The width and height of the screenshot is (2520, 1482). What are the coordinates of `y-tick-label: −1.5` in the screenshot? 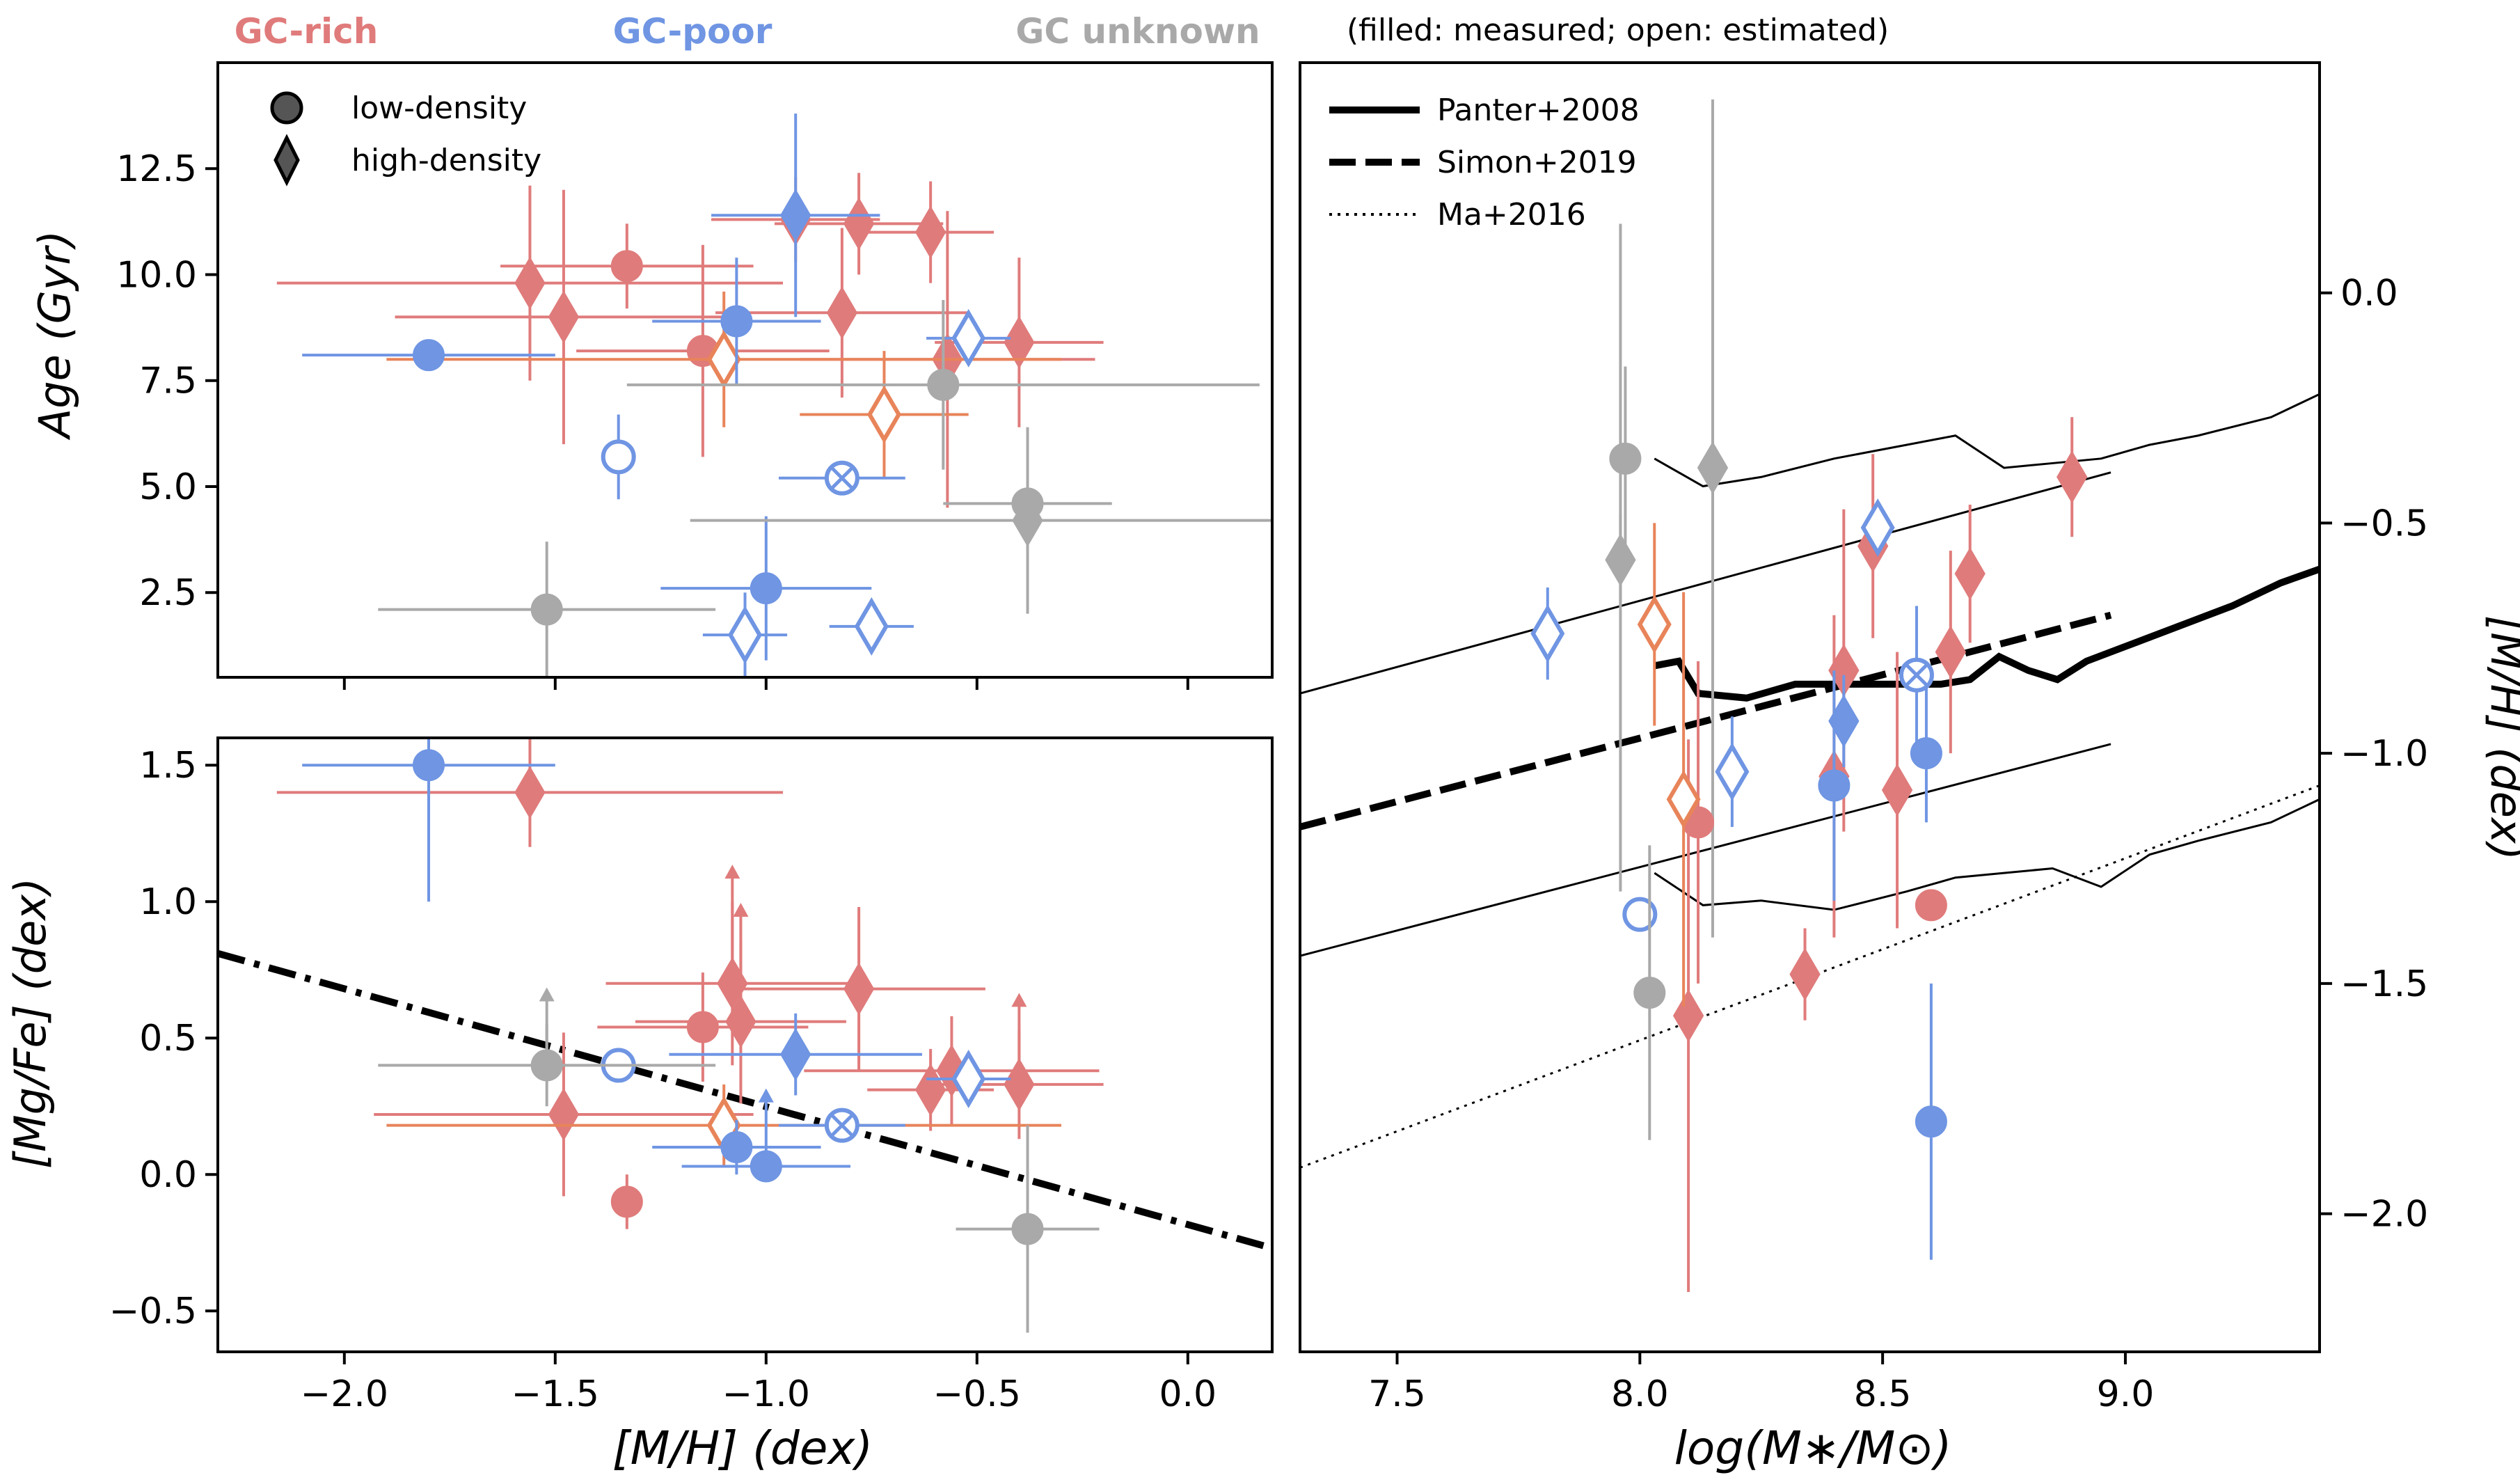 It's located at (2384, 984).